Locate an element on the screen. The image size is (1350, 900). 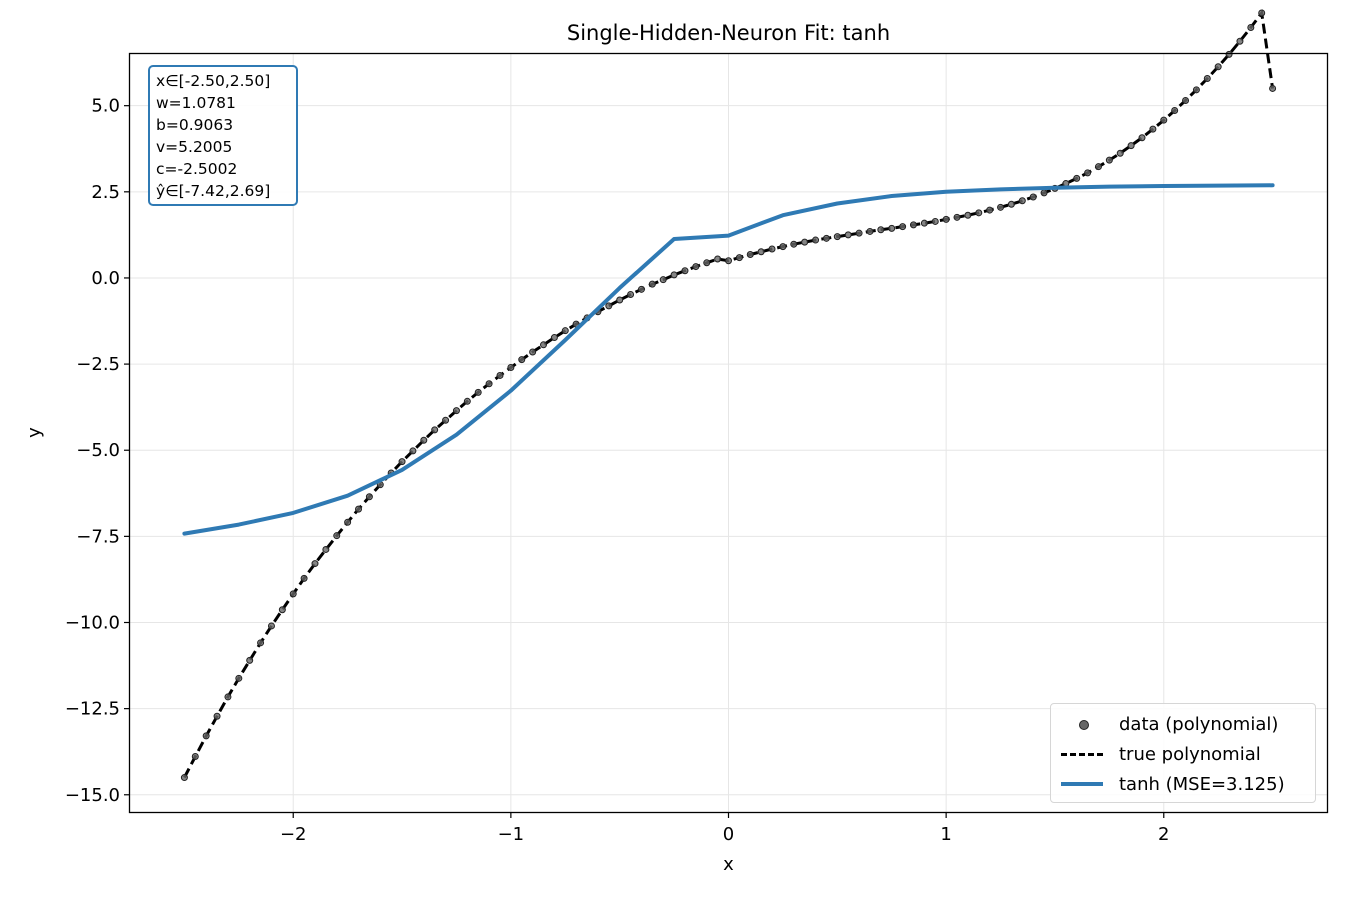
chart-title: Single-Hidden-Neuron Fit: tanh is located at coordinates (728, 33).